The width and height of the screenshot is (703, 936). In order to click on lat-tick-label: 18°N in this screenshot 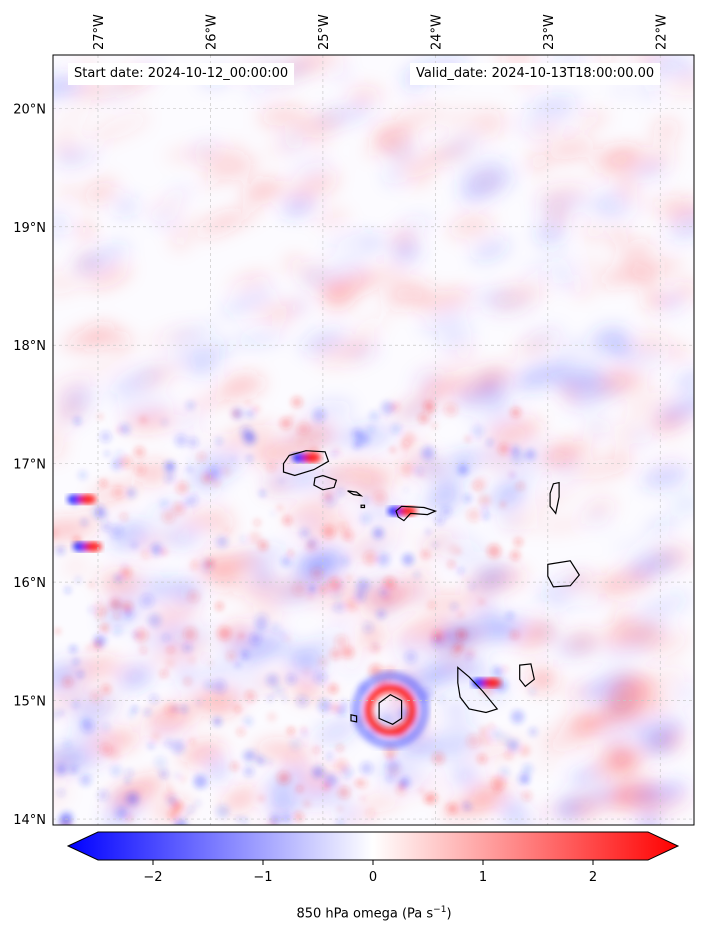, I will do `click(29, 346)`.